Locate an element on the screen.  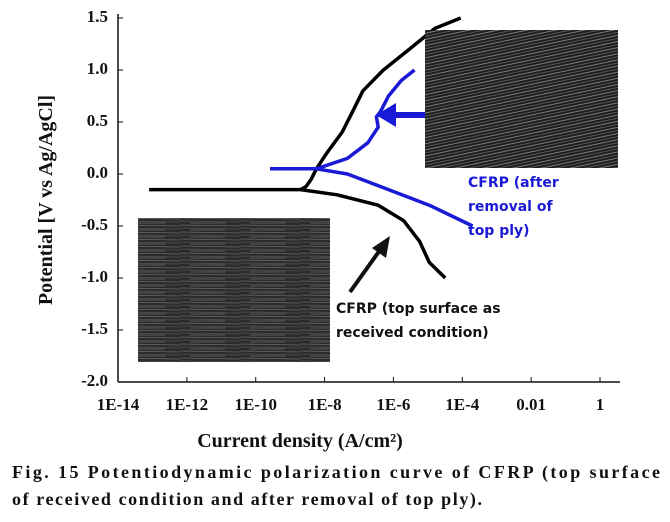
annotation: CFRP (top surface as is located at coordinates (418, 309).